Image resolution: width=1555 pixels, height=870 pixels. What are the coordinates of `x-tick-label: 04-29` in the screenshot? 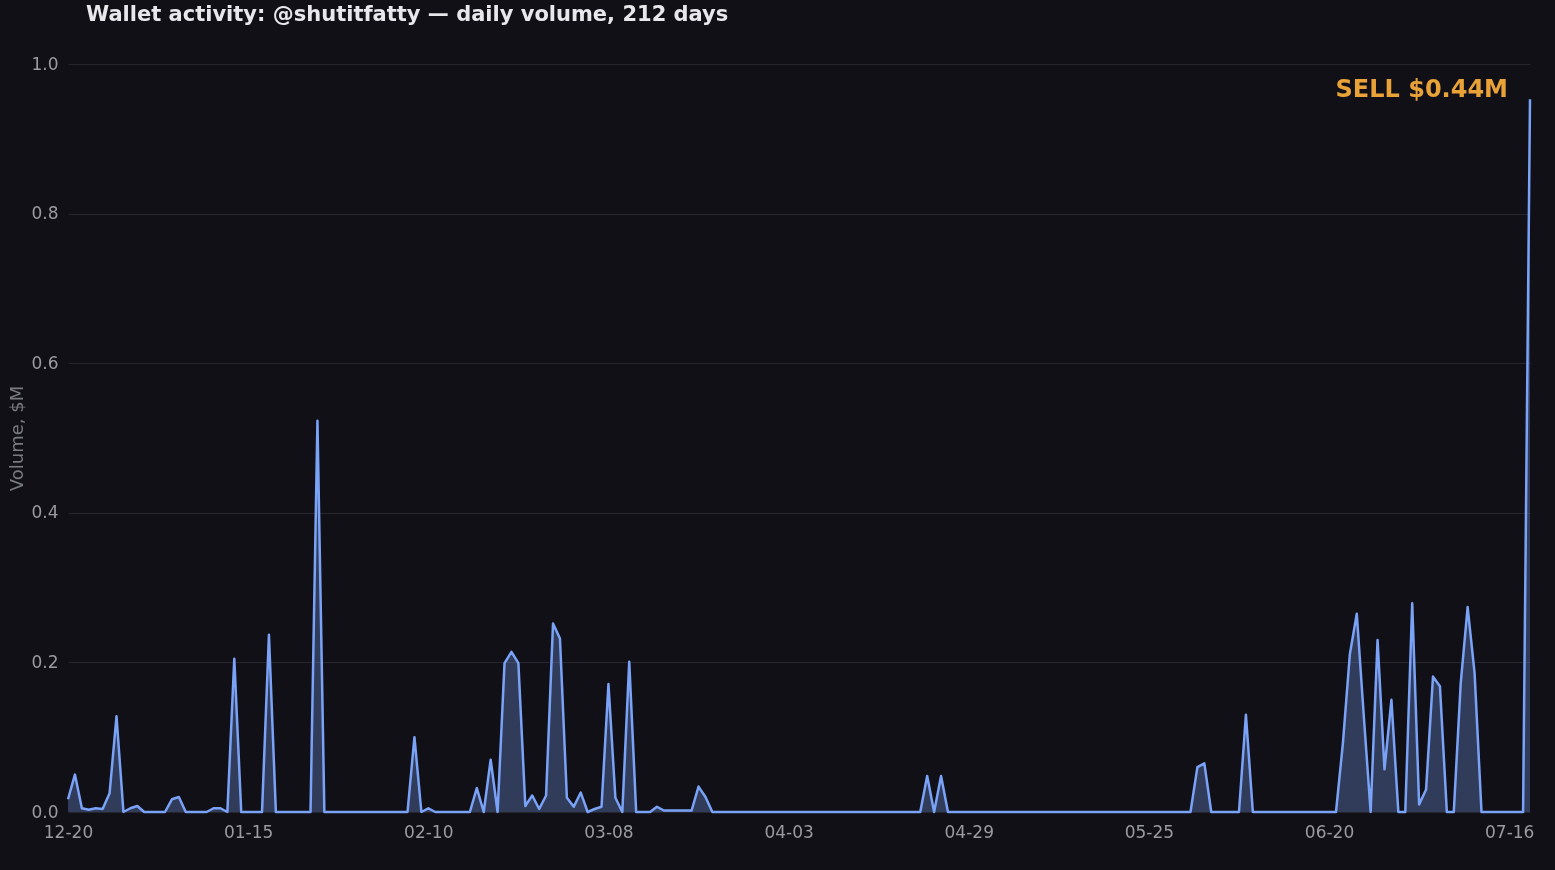 It's located at (969, 831).